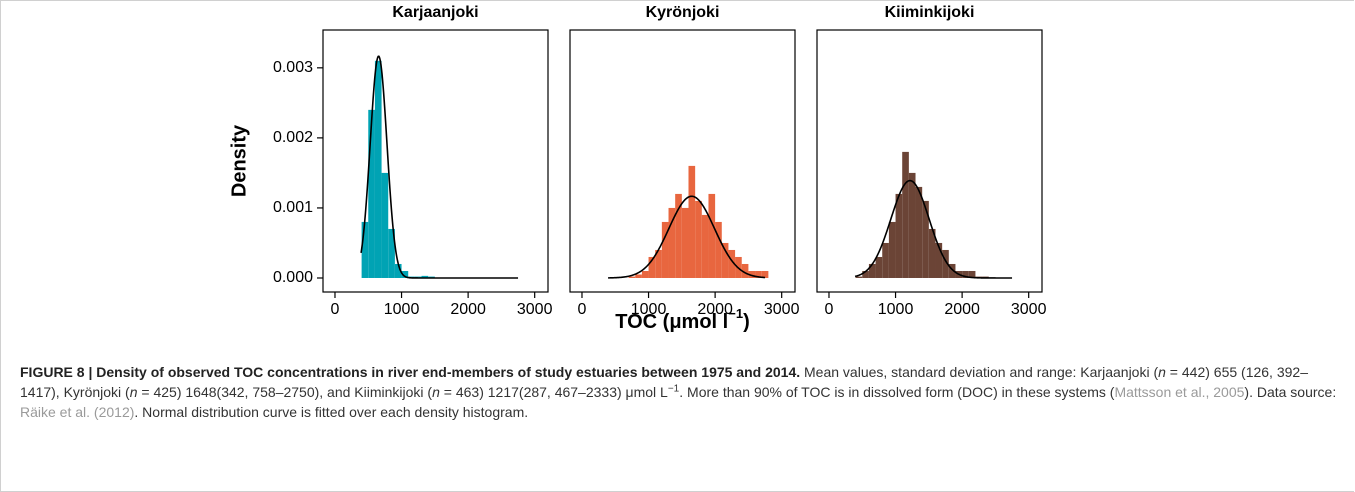  Describe the element at coordinates (239, 160) in the screenshot. I see `y-axis-label: Density` at that location.